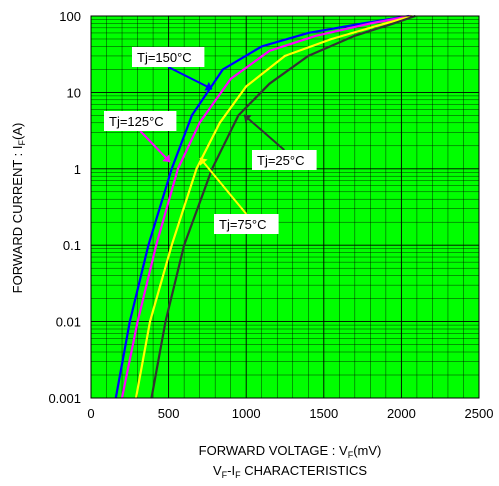 This screenshot has width=499, height=486. What do you see at coordinates (68, 322) in the screenshot?
I see `y-tick-label: 0.01` at bounding box center [68, 322].